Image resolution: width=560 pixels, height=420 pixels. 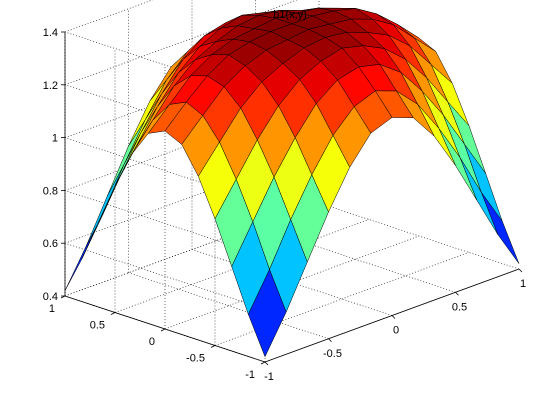 What do you see at coordinates (50, 33) in the screenshot?
I see `z-tick-label: 1.4` at bounding box center [50, 33].